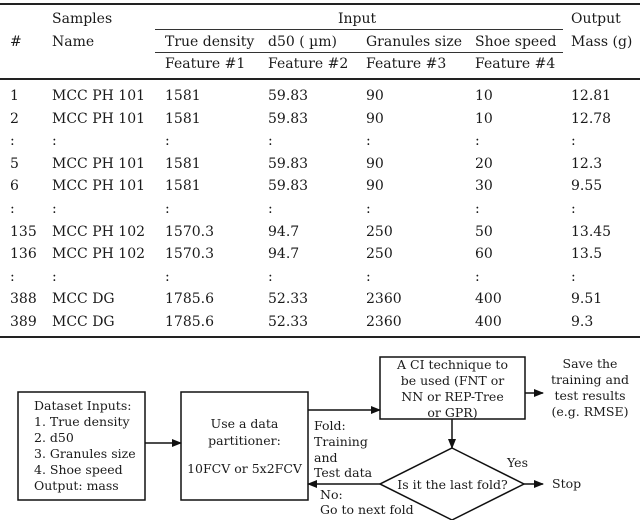  Describe the element at coordinates (590, 379) in the screenshot. I see `save-line-2: training and` at that location.